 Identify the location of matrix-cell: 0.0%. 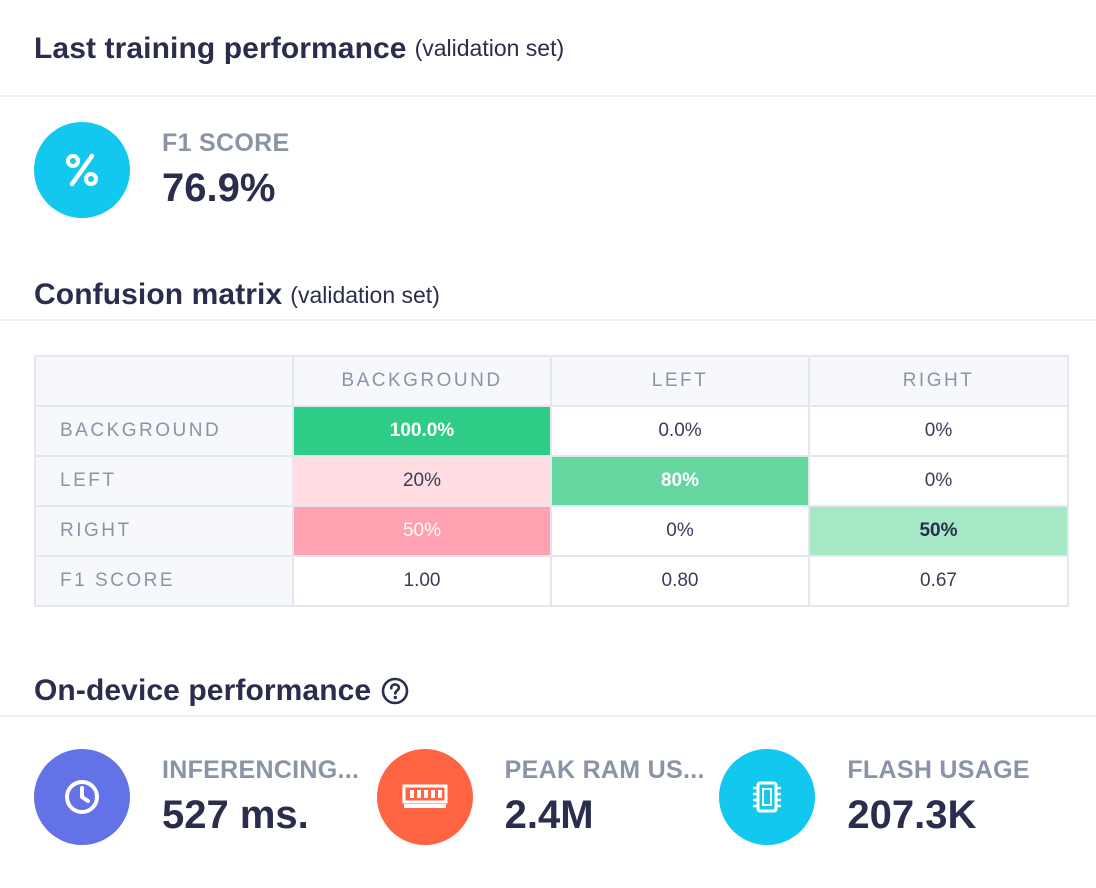
(680, 431).